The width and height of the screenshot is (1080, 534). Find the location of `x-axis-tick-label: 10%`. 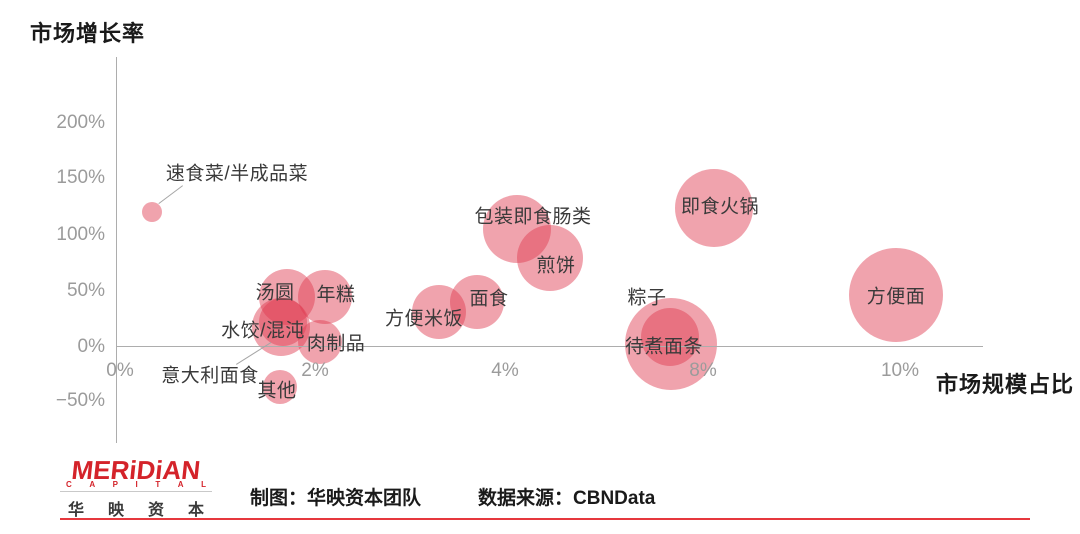

x-axis-tick-label: 10% is located at coordinates (900, 370).